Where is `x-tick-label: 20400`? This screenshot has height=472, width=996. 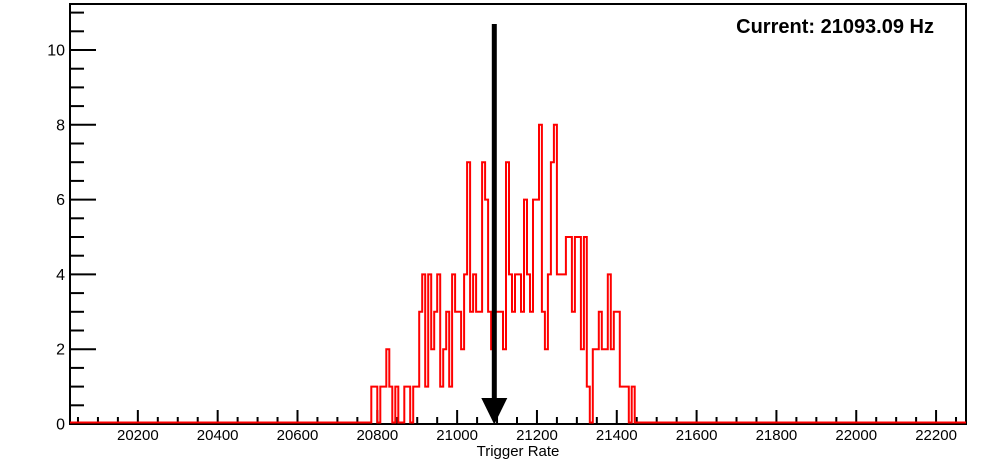
x-tick-label: 20400 is located at coordinates (218, 435).